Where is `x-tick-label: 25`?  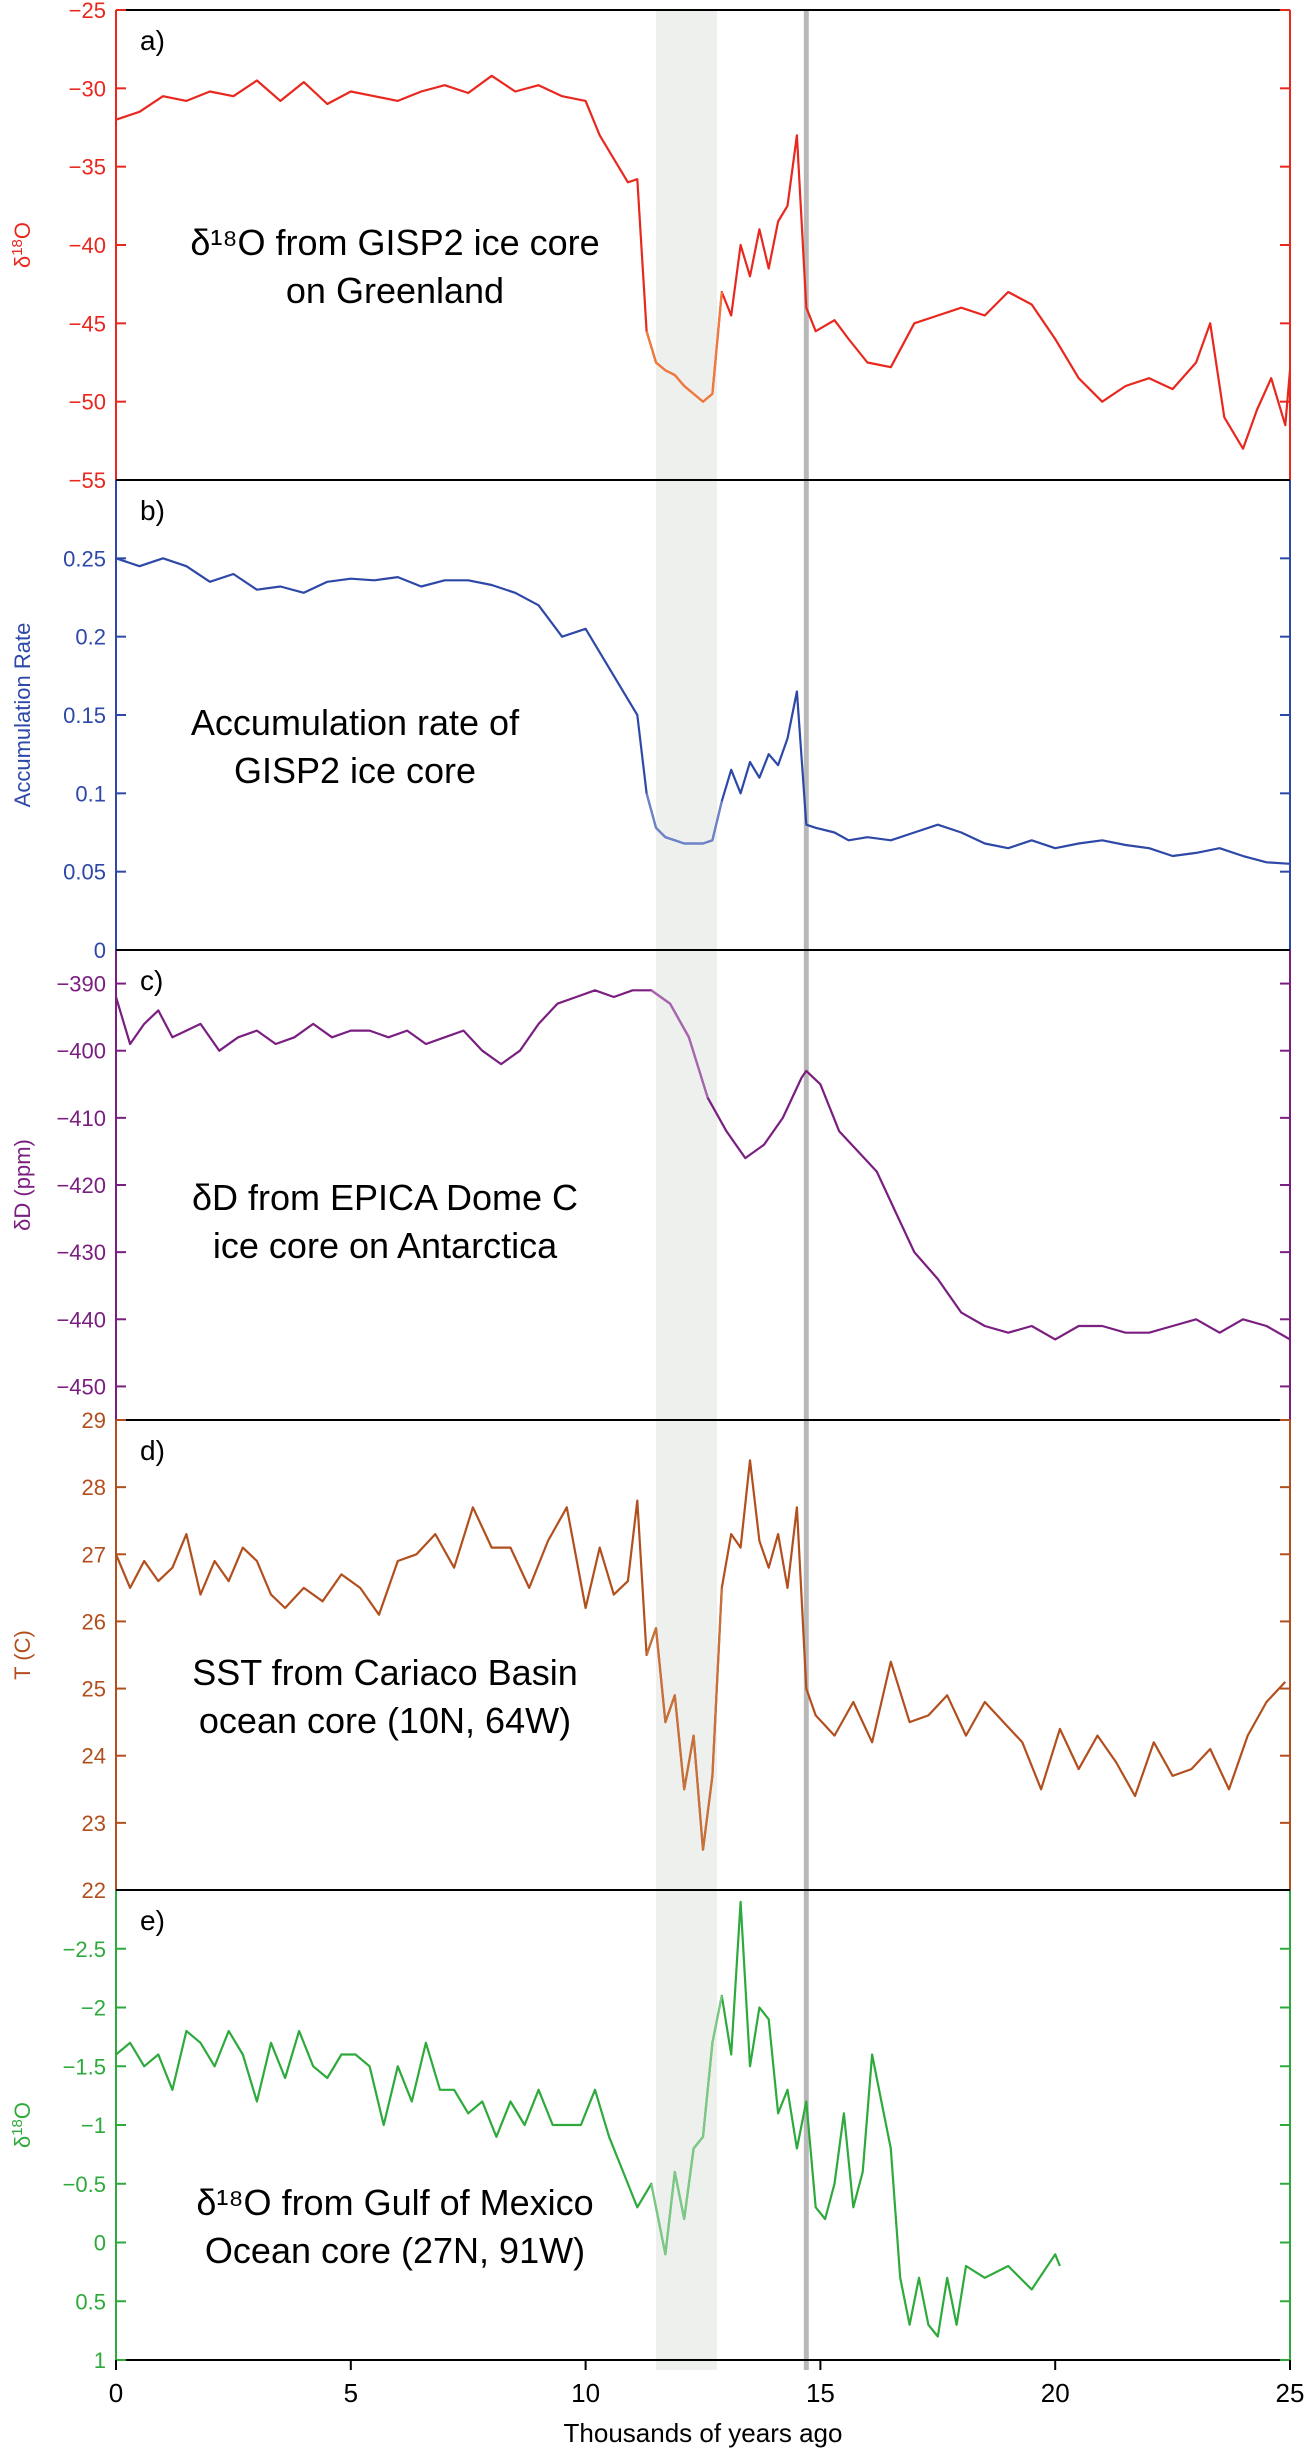
x-tick-label: 25 is located at coordinates (1290, 2393).